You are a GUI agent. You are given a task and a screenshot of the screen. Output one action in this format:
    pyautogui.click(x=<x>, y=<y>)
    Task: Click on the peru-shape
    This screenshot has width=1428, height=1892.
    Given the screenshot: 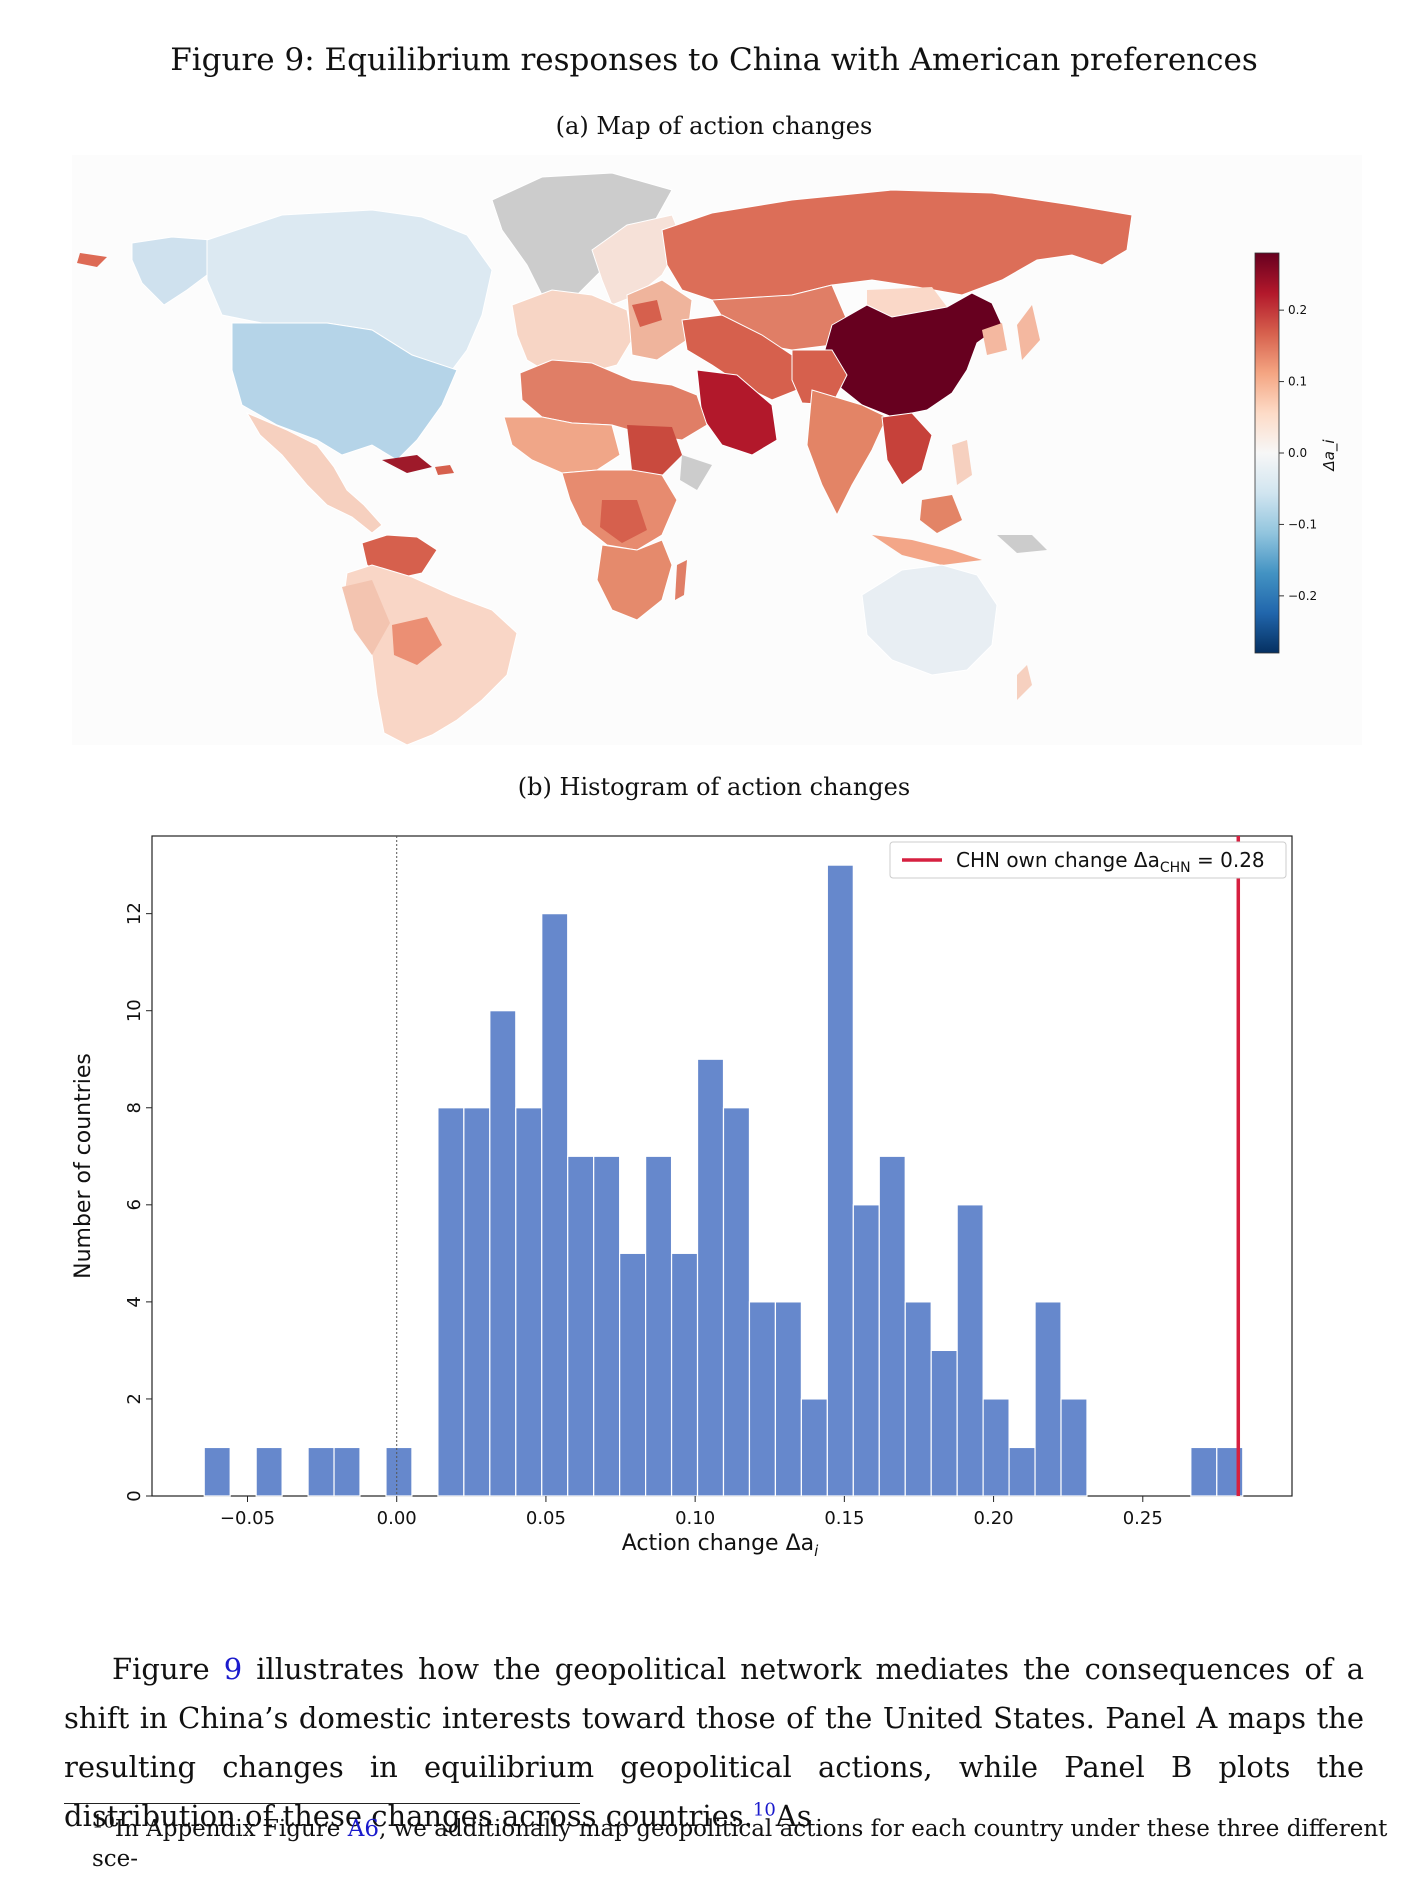 What is the action you would take?
    pyautogui.click(x=366, y=617)
    